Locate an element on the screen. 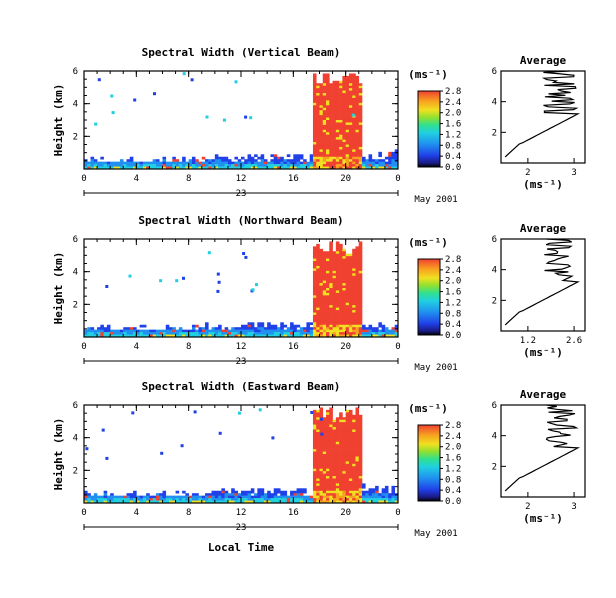  average-x-tick-label: 2 is located at coordinates (527, 173).